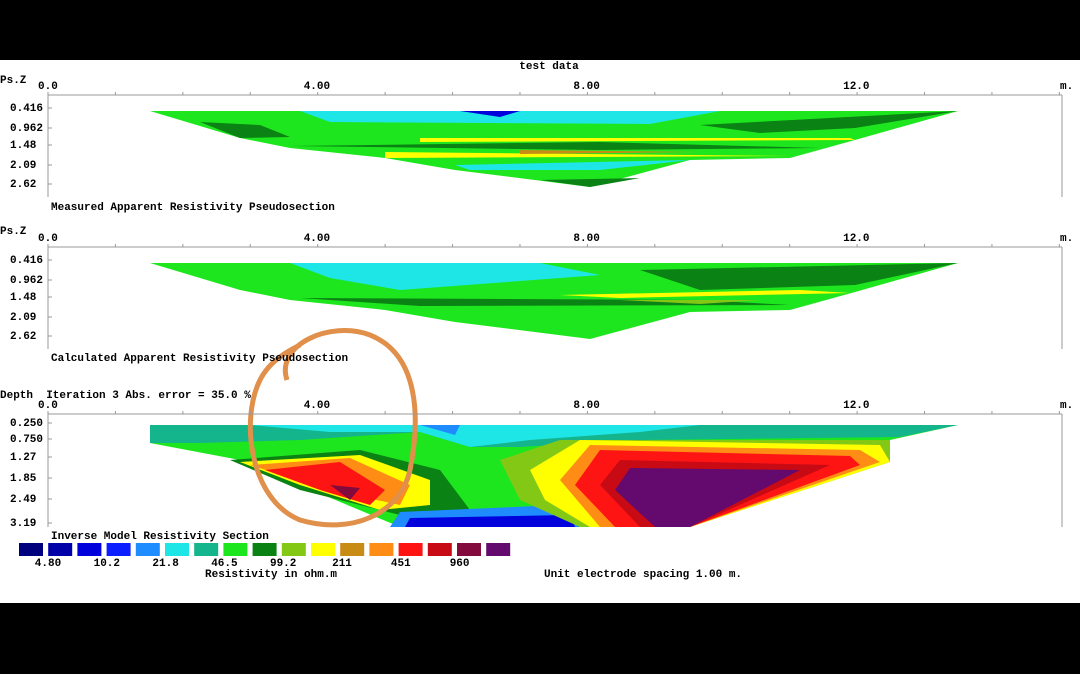  Describe the element at coordinates (125, 396) in the screenshot. I see `axis-label: Depth Iteration 3 Abs. error = 35.0 %` at that location.